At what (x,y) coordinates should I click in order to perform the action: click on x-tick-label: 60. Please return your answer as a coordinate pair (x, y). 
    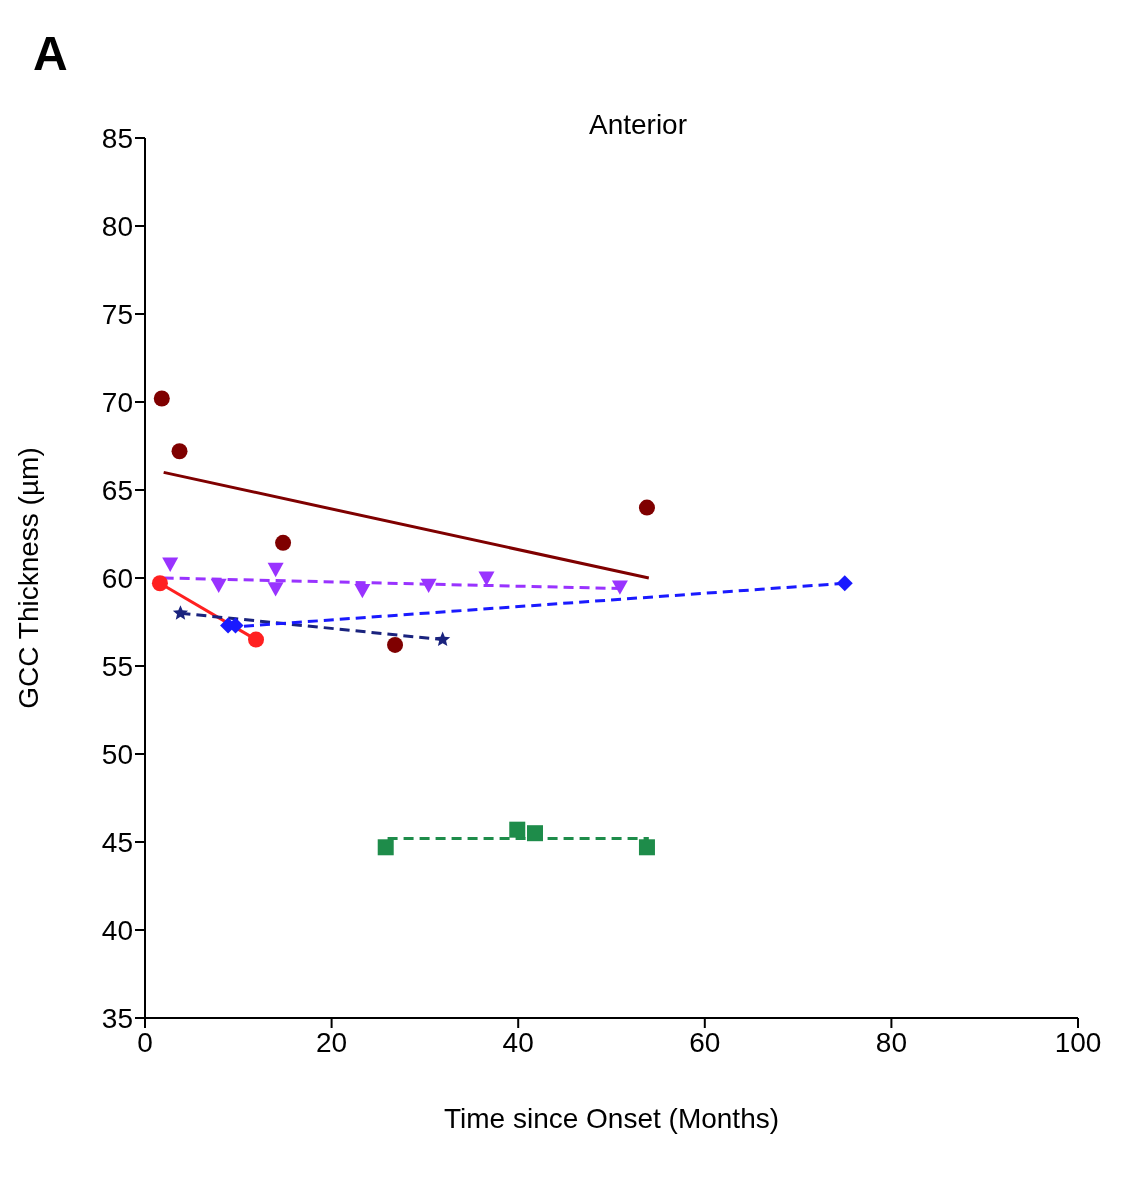
    Looking at the image, I should click on (705, 1042).